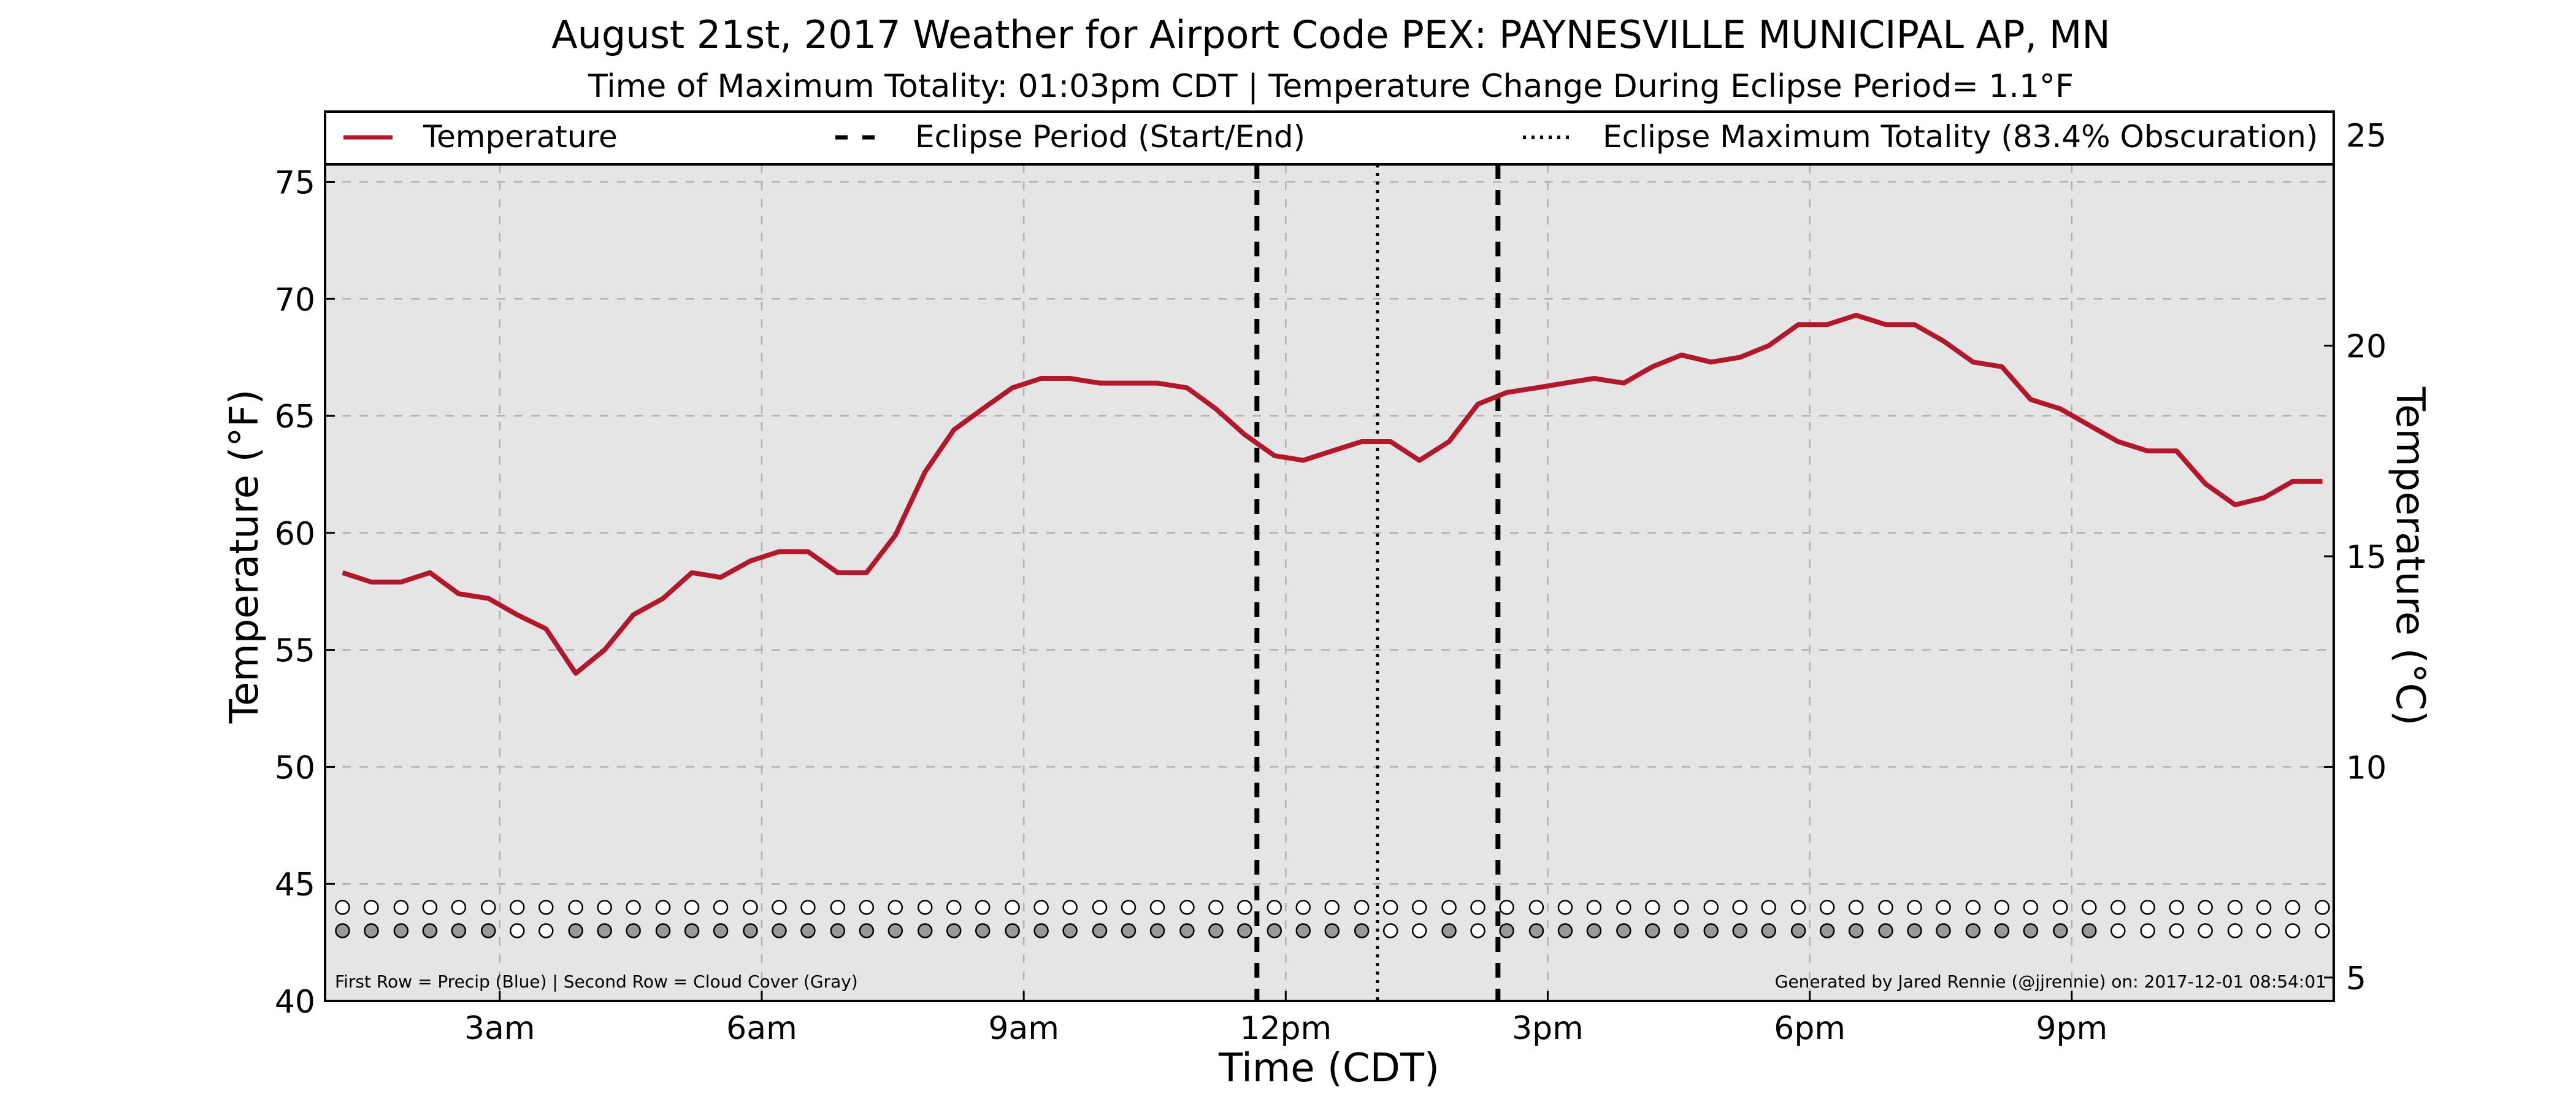 The height and width of the screenshot is (1104, 2576). What do you see at coordinates (761, 1028) in the screenshot?
I see `x-tick-label: 6am` at bounding box center [761, 1028].